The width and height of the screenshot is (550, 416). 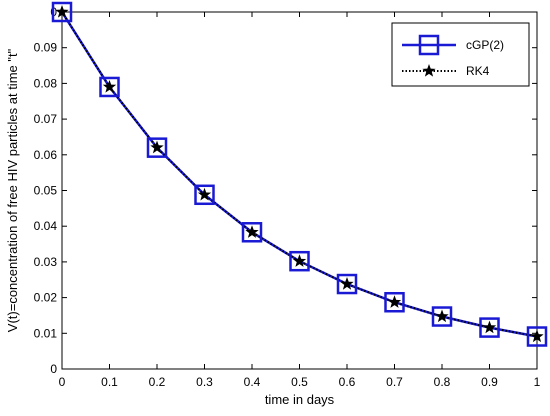 What do you see at coordinates (46, 262) in the screenshot?
I see `y-tick-label: 0.03` at bounding box center [46, 262].